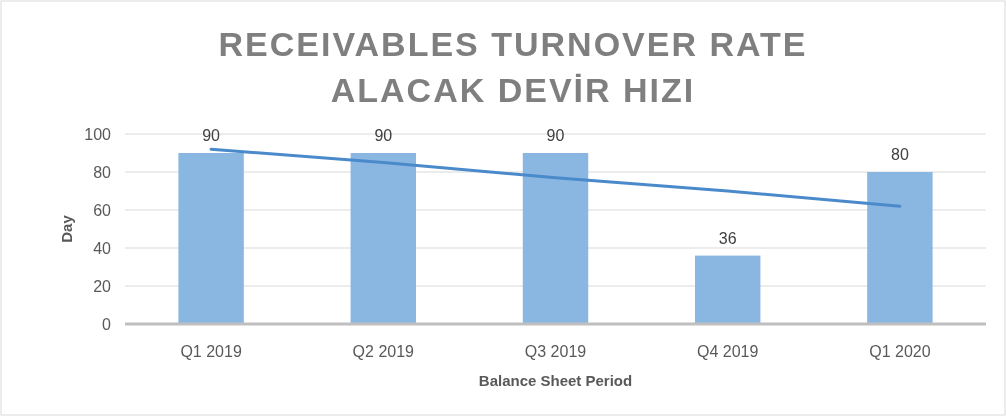 Image resolution: width=1006 pixels, height=416 pixels. Describe the element at coordinates (211, 351) in the screenshot. I see `x-tick-label: Q1 2019` at that location.